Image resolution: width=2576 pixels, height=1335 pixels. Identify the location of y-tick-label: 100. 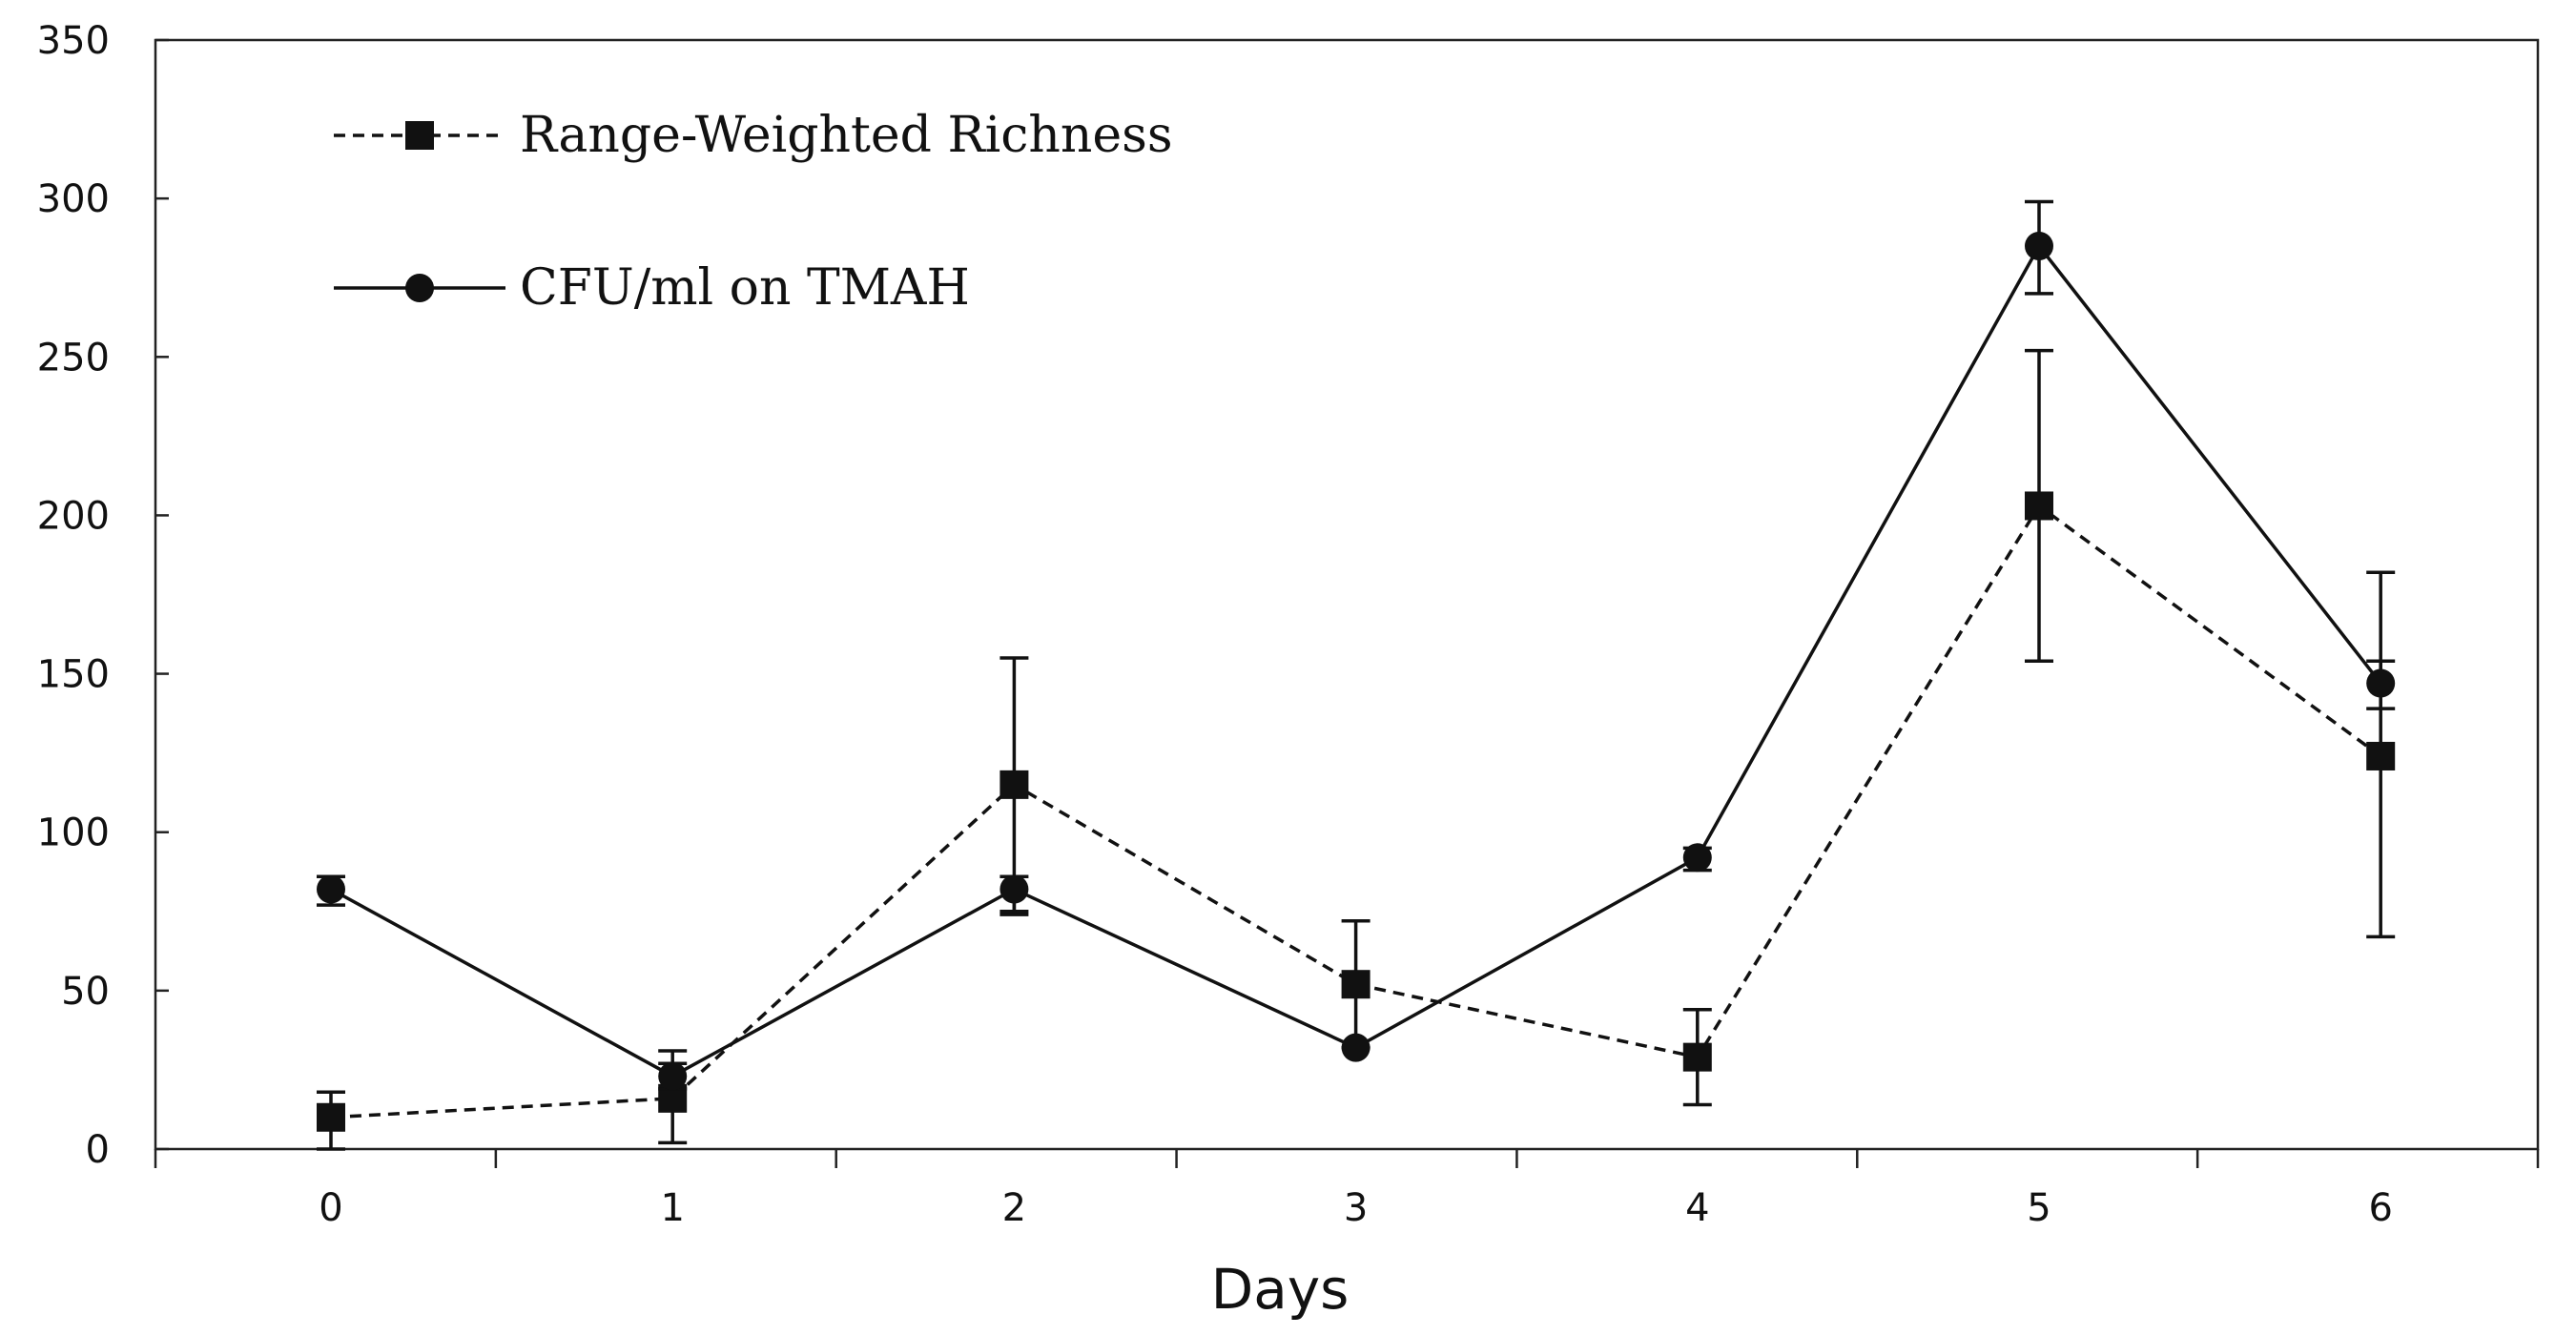
(73, 833).